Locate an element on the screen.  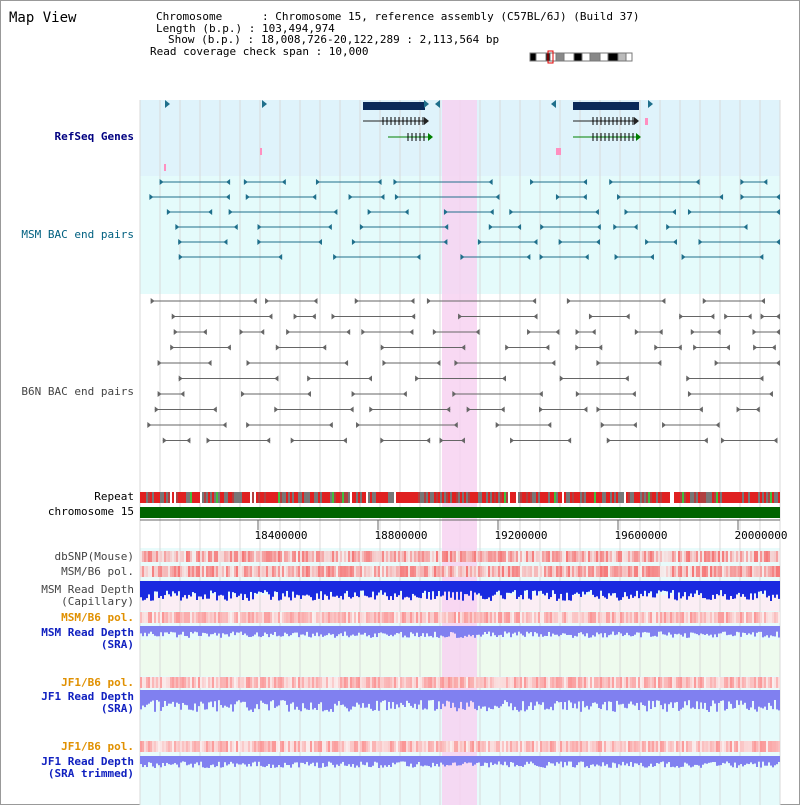
track-label-jf1-b6-pol-2: JF1/B6 pol. is located at coordinates (97, 746).